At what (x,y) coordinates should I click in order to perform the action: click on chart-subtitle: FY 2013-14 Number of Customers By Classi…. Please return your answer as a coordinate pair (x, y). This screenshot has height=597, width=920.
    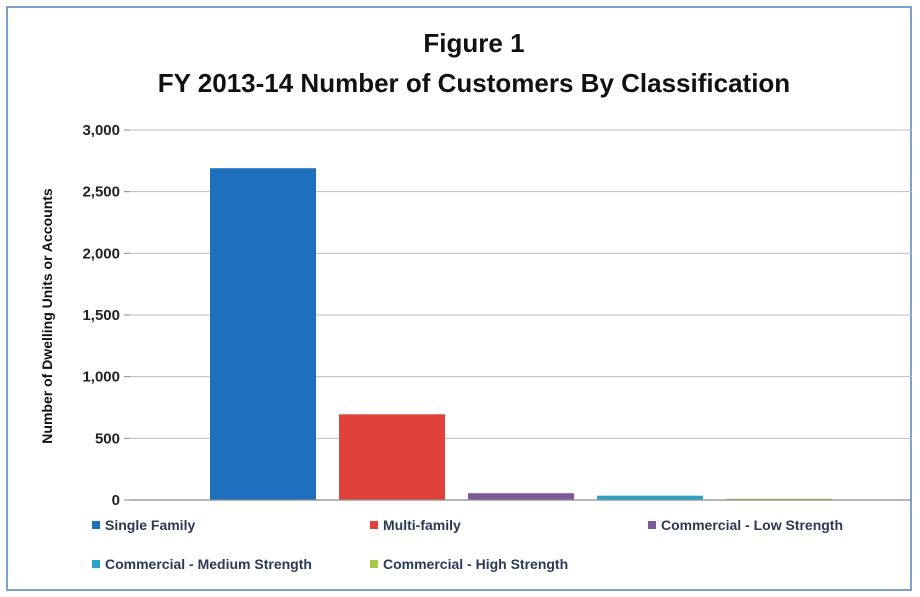
    Looking at the image, I should click on (474, 83).